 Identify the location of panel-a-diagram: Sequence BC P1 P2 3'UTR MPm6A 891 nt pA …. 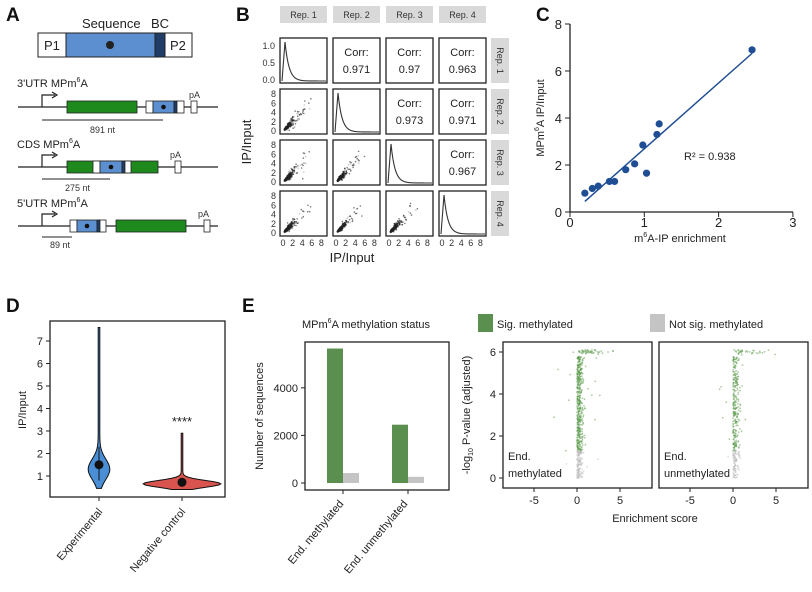
(113, 133).